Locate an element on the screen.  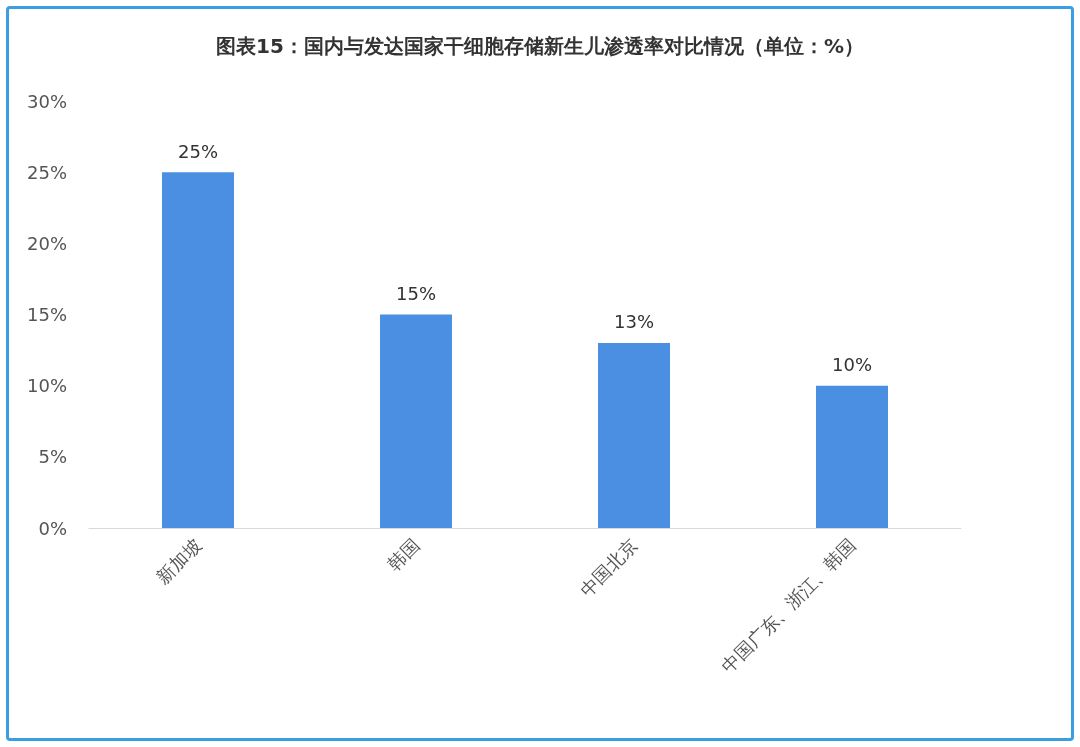
x-tick-label: 新加坡 is located at coordinates (179, 561).